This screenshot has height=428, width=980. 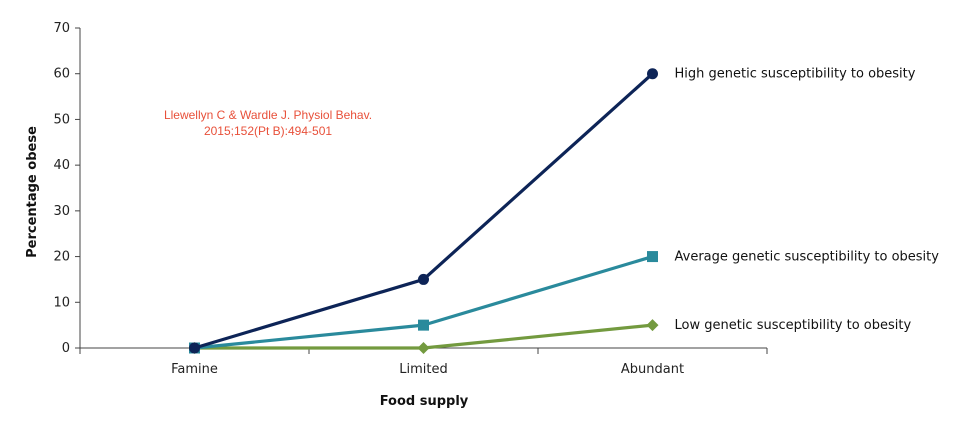 I want to click on y-tick-label: 60, so click(x=61, y=74).